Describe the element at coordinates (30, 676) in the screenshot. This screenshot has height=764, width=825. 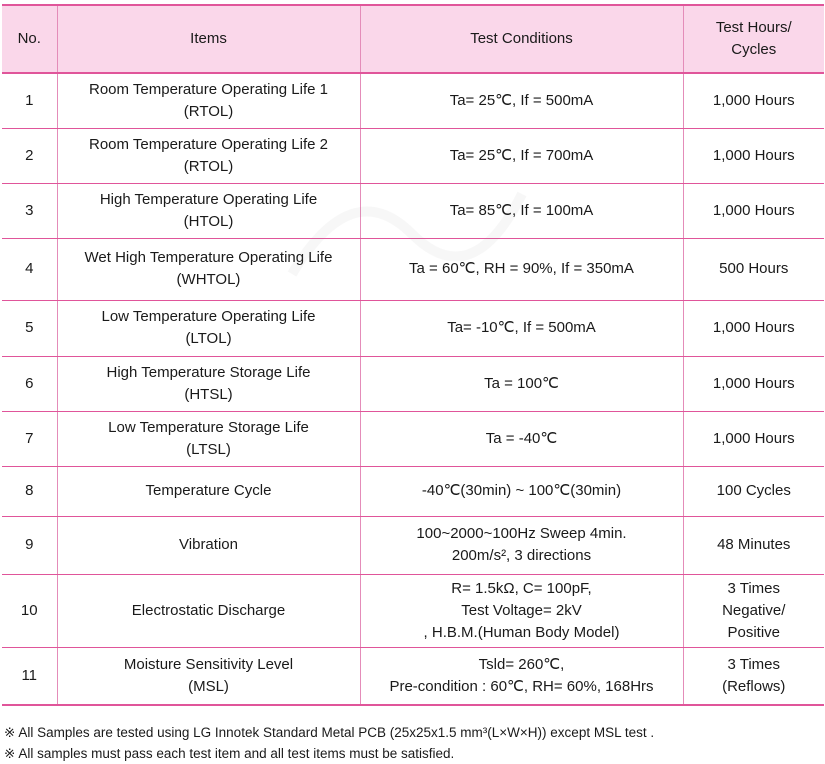
I see `row-number: 11` at that location.